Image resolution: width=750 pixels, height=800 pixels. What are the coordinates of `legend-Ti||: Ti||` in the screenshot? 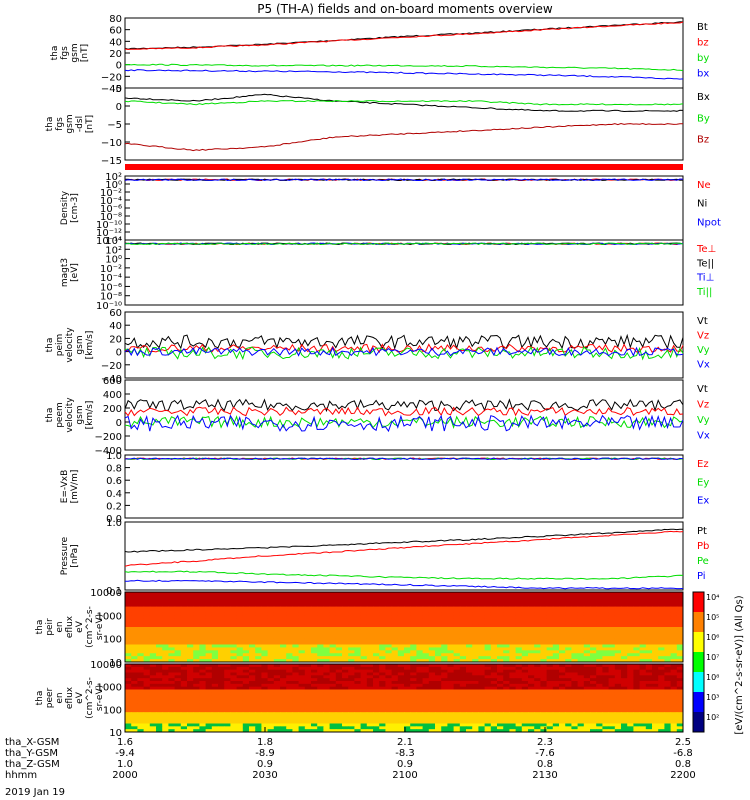 It's located at (704, 292).